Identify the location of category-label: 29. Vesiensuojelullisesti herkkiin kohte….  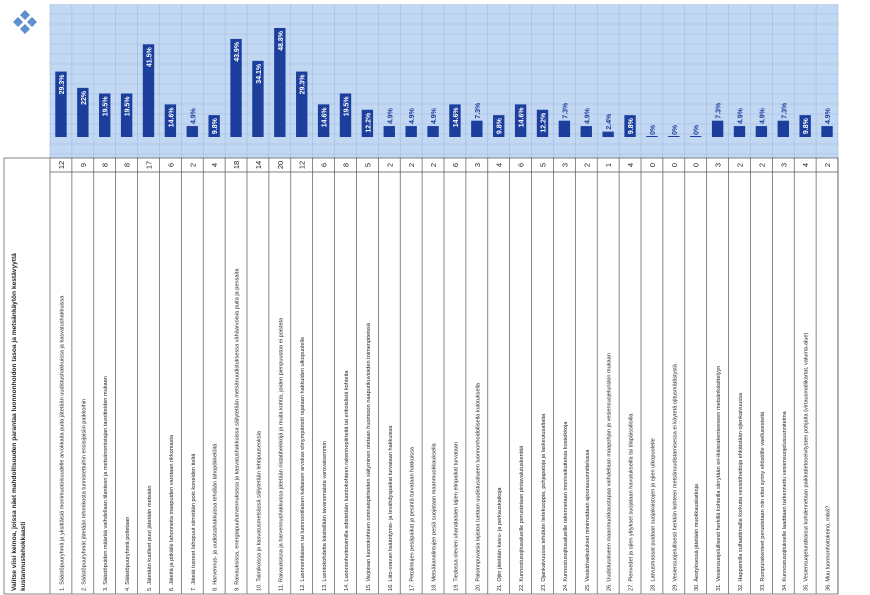
(675, 477).